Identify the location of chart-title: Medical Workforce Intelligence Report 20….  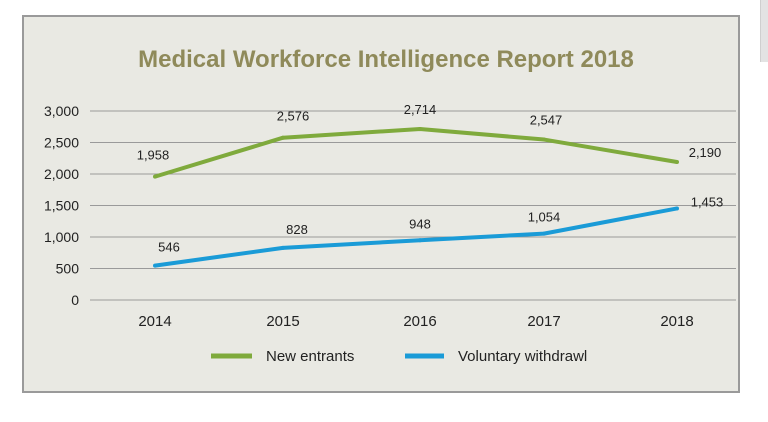
(386, 59).